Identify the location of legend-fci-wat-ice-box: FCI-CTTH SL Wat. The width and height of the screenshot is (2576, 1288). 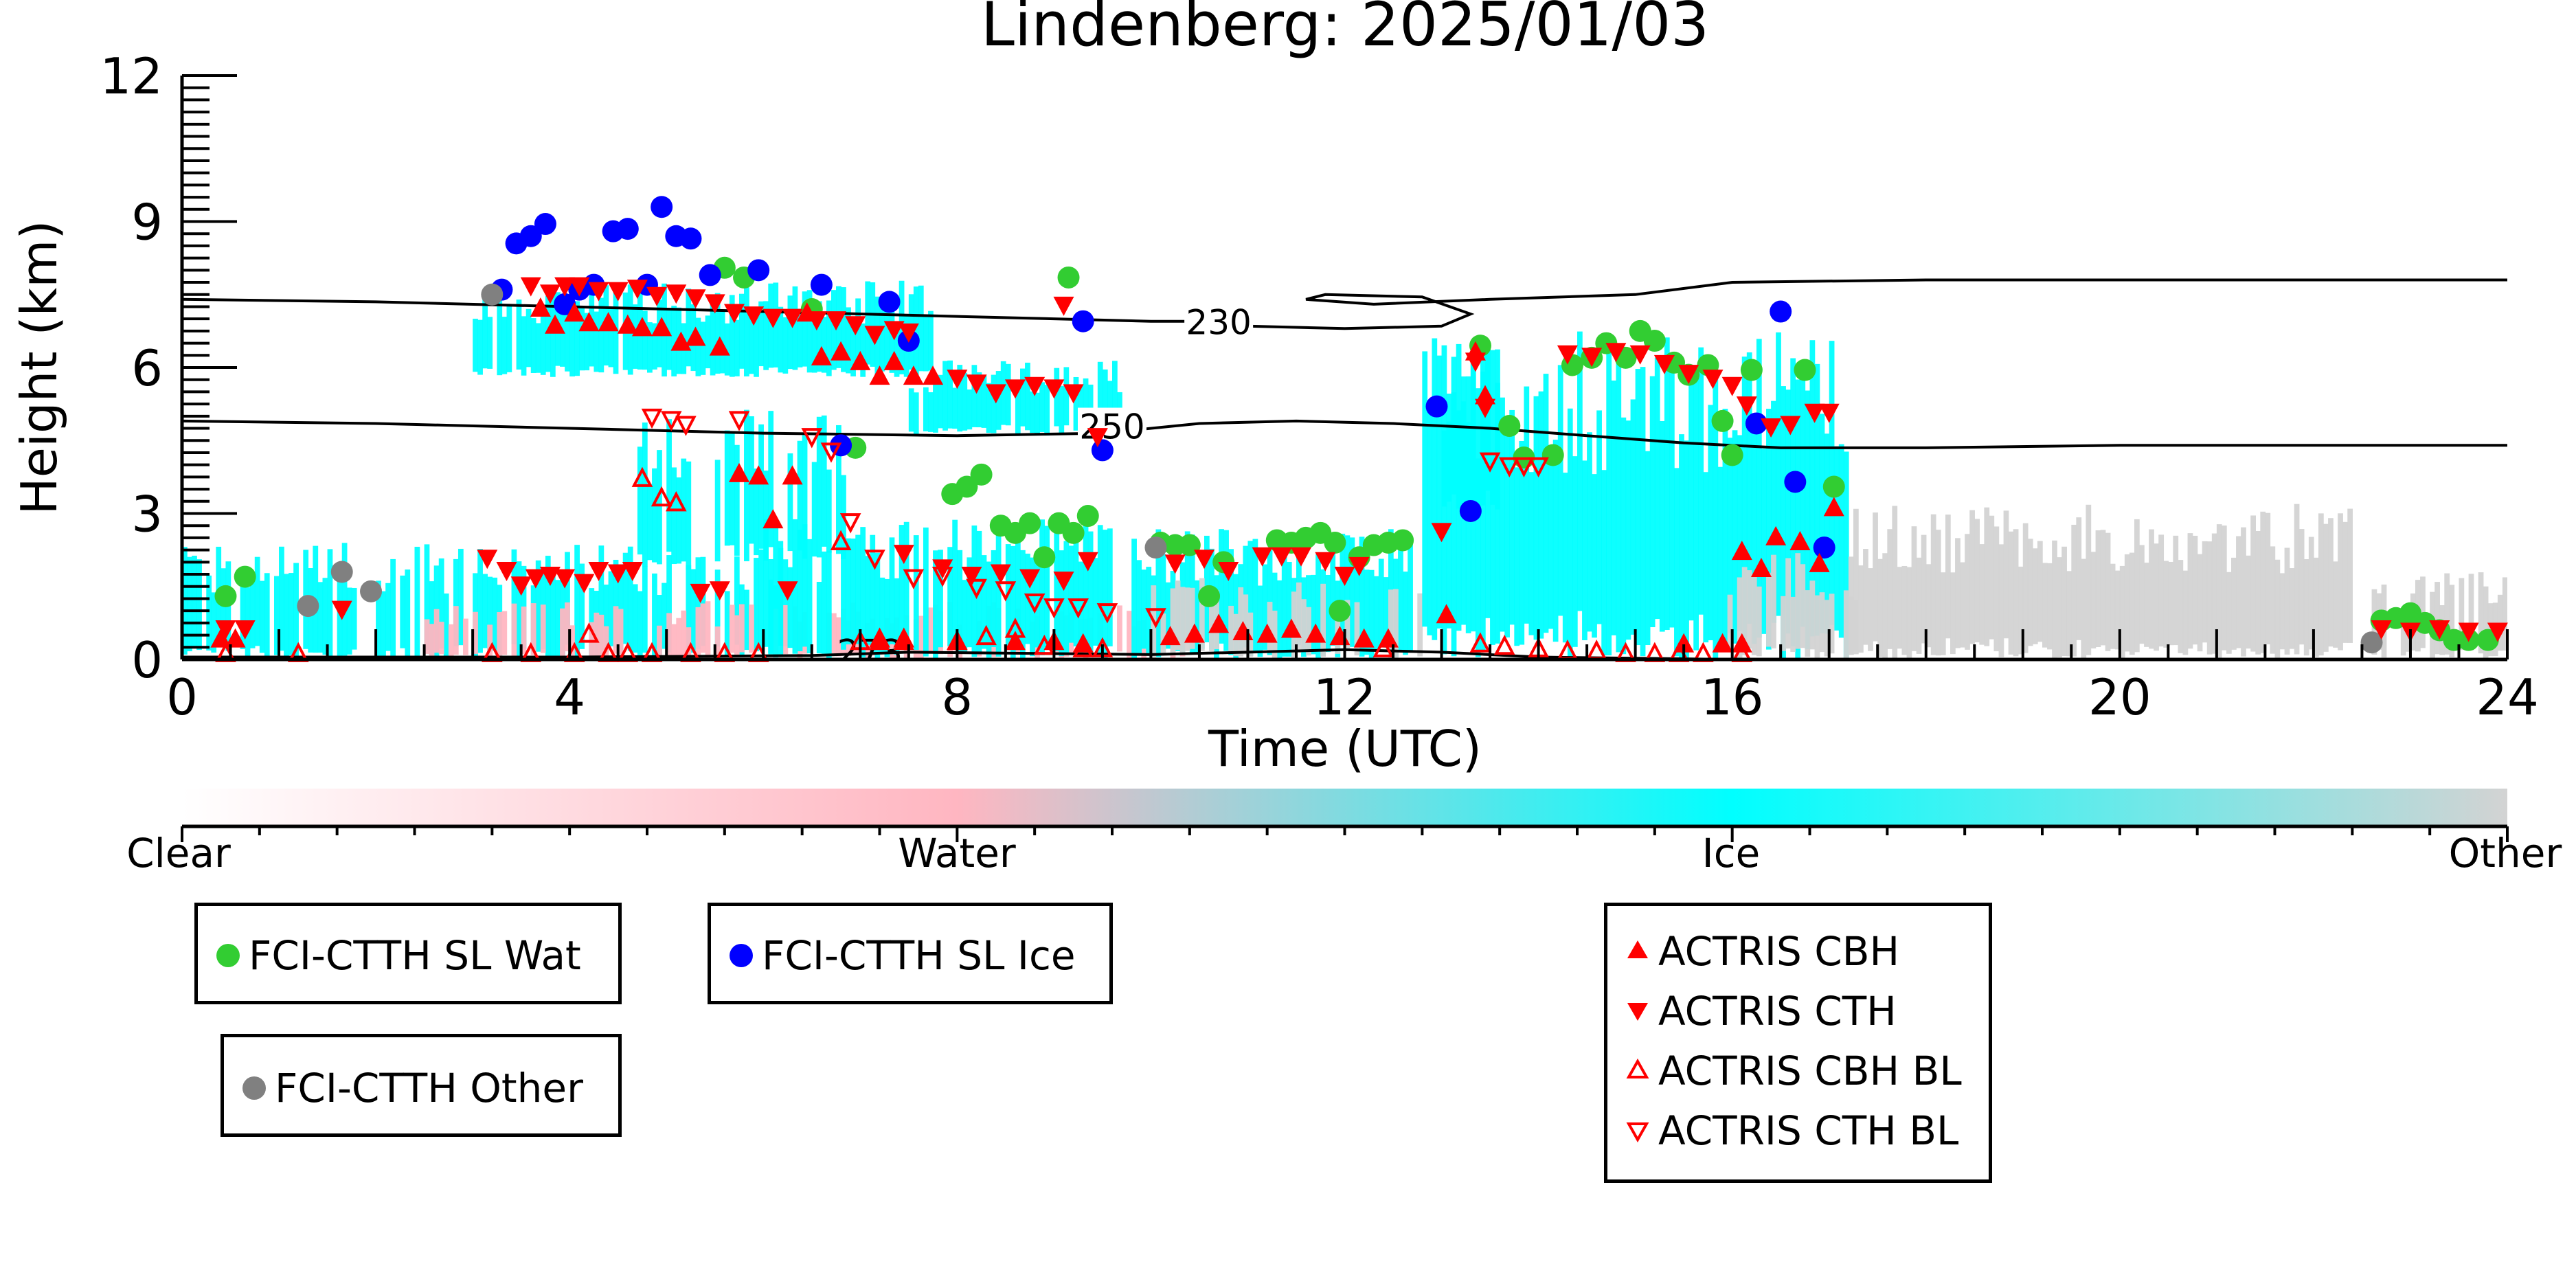
(408, 953).